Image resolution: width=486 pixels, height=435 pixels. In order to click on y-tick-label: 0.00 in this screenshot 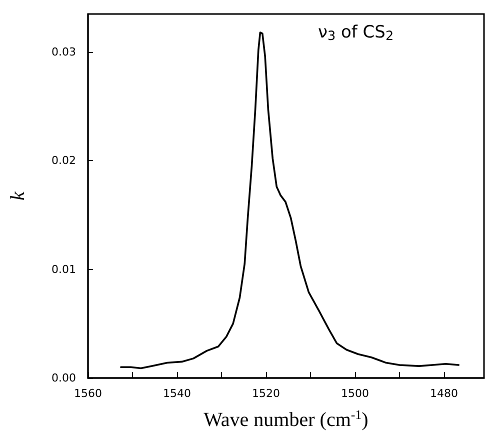, I will do `click(64, 378)`.